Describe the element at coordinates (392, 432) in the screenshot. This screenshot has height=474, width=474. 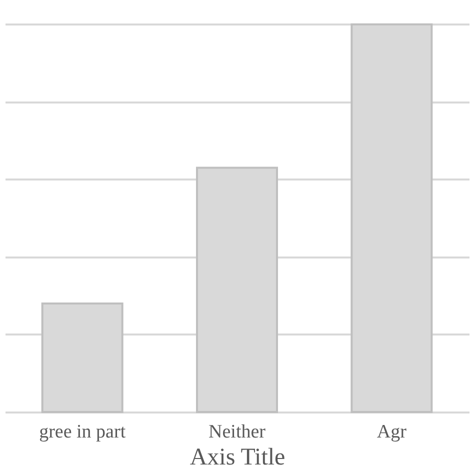
I see `x-tick-label: Agr` at that location.